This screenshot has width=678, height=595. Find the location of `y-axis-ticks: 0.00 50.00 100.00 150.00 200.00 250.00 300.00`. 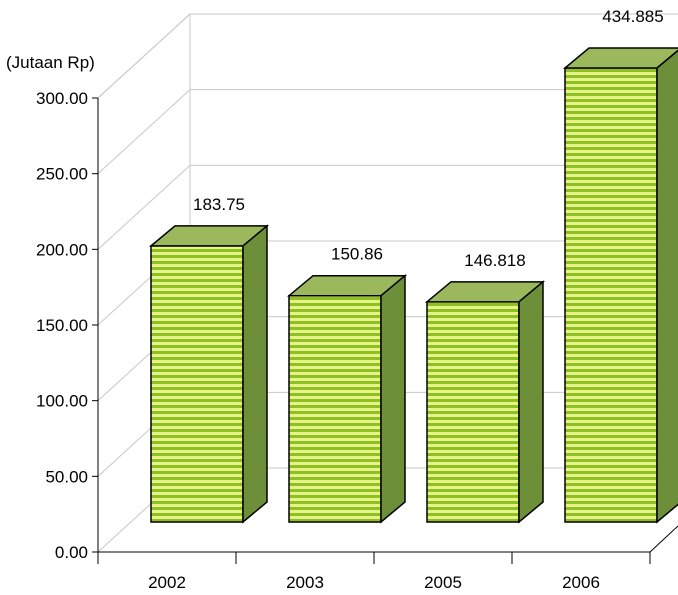

y-axis-ticks: 0.00 50.00 100.00 150.00 200.00 250.00 300.00 is located at coordinates (67, 325).